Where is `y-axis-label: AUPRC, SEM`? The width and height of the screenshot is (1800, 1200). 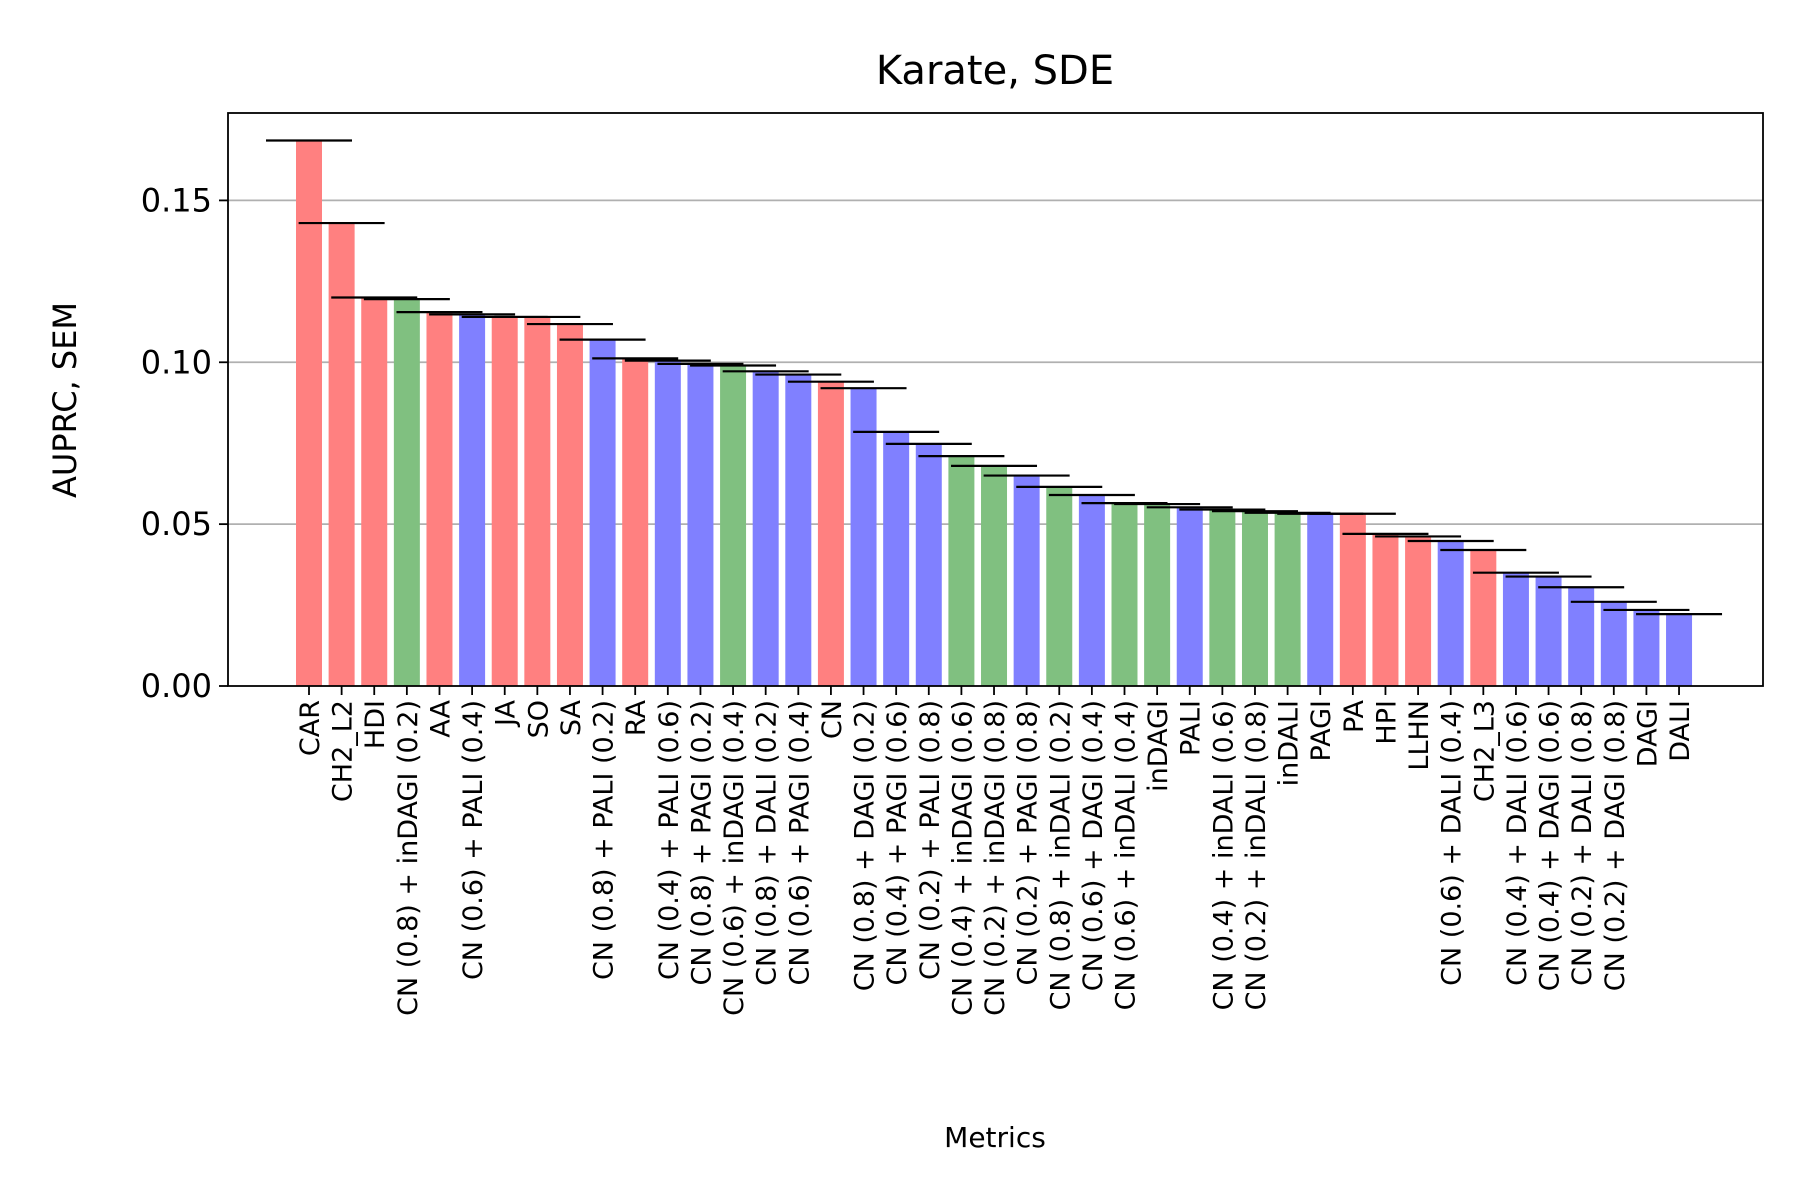
y-axis-label: AUPRC, SEM is located at coordinates (65, 400).